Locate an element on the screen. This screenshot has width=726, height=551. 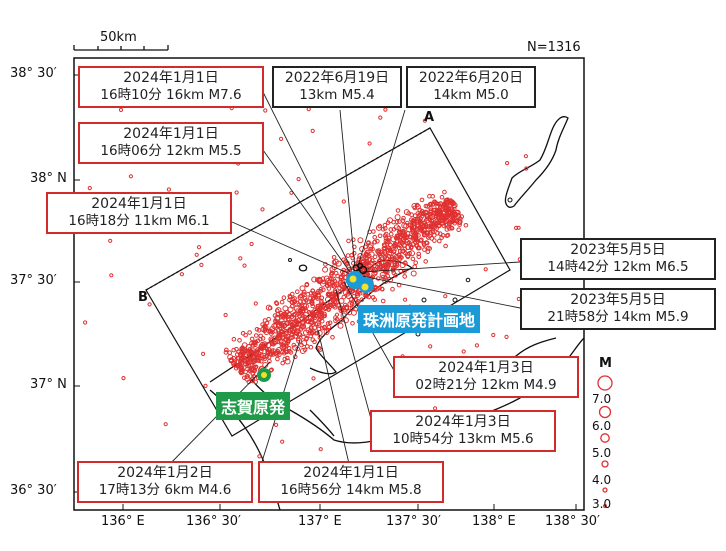
event-label: 2024年1月2日 17時13分 6km M4.6 is located at coordinates (165, 482).